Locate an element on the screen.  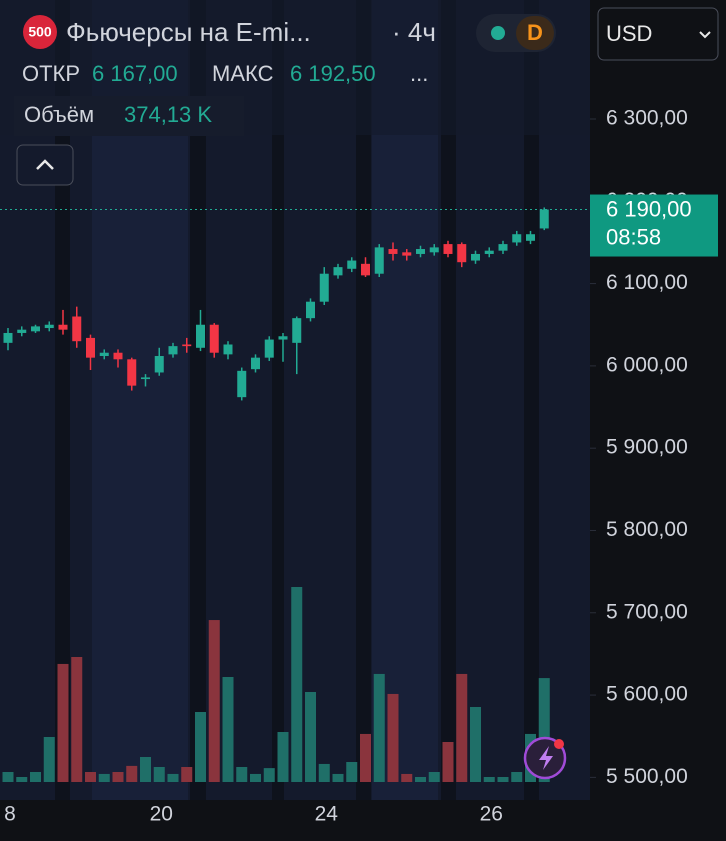
open-value: 6 167,00 is located at coordinates (135, 73).